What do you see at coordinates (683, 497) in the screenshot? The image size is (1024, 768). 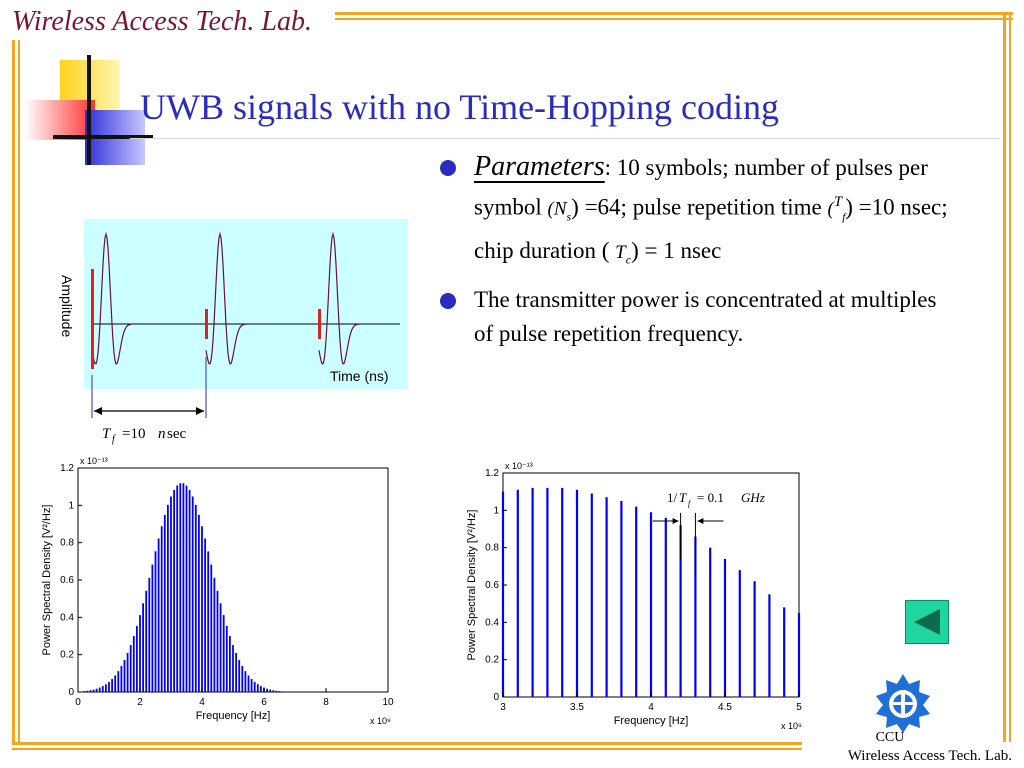 I see `freq-annotation-t: T` at bounding box center [683, 497].